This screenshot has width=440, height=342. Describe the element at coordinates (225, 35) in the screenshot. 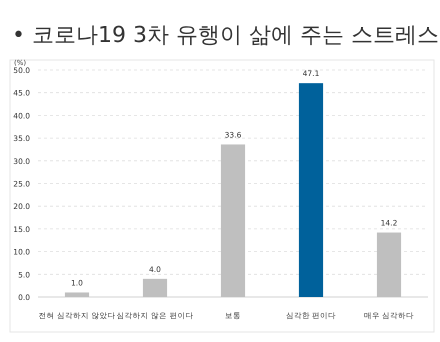

I see `chart-title: • 코로나19 3차 유행이 삶에 주는 스트레스` at that location.